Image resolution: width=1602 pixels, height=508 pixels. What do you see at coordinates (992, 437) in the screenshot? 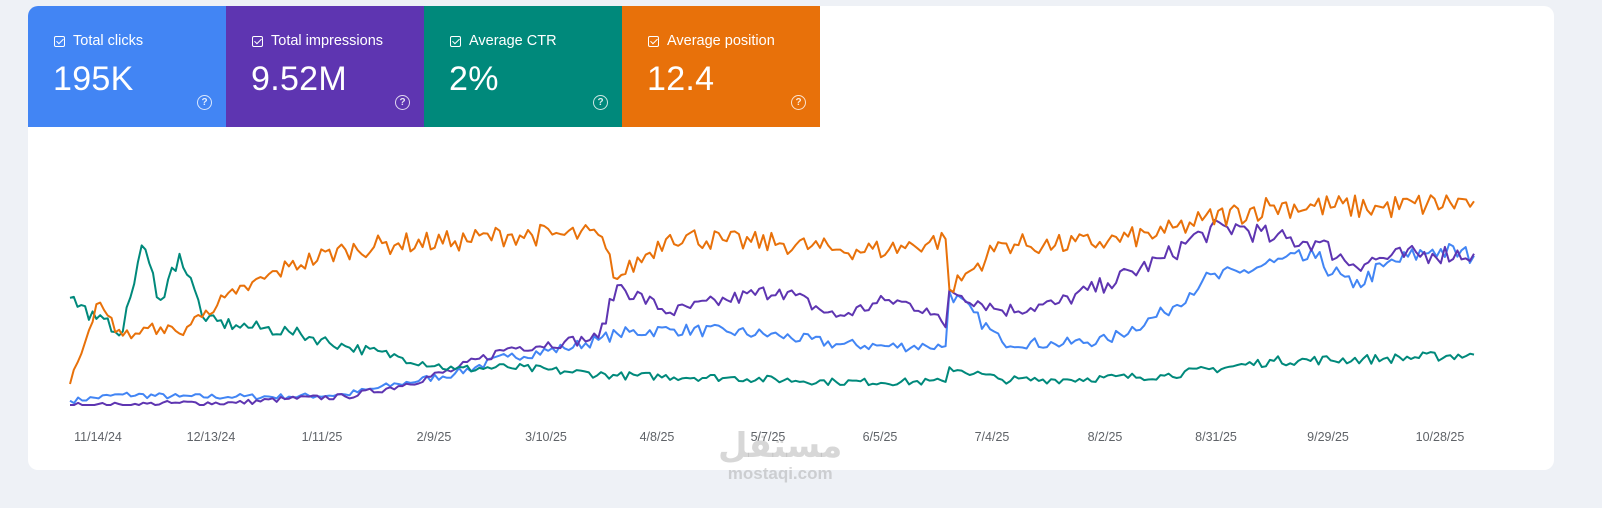
I see `x-tick-label: 7/4/25` at bounding box center [992, 437].